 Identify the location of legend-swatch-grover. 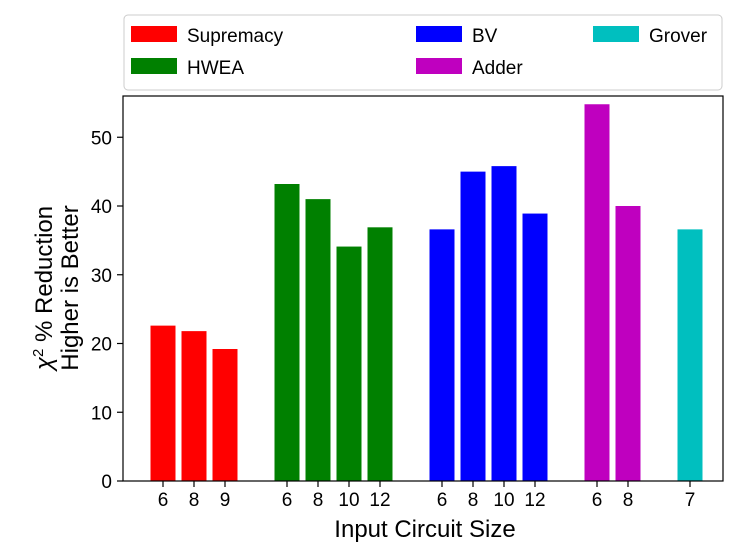
(616, 34).